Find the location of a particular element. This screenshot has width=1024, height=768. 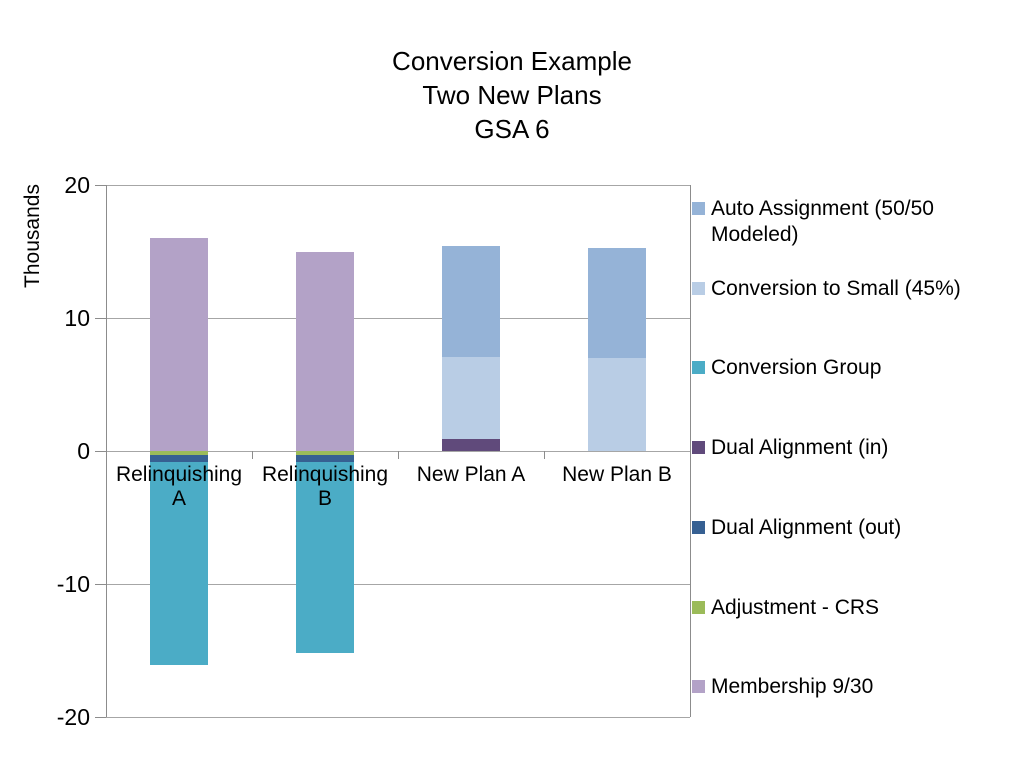

y-tick-label: 0 is located at coordinates (83, 451).